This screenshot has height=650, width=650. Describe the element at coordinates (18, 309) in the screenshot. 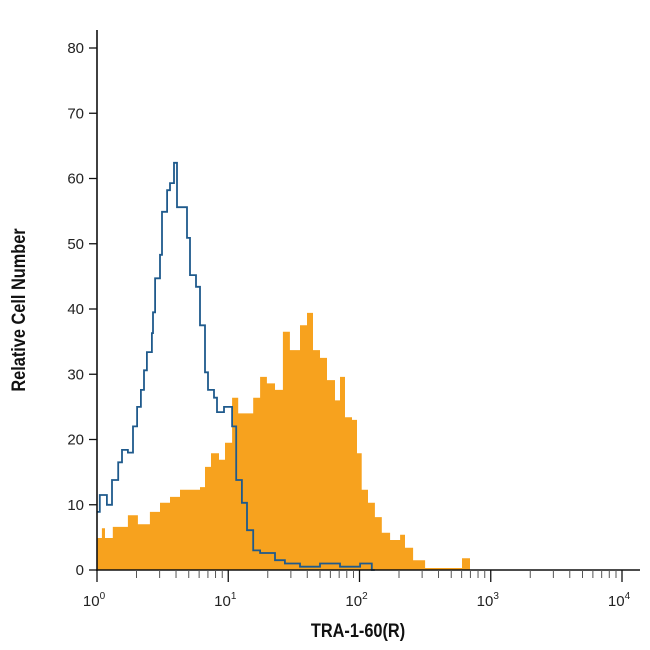

I see `y-axis-title: Relative Cell Number` at that location.